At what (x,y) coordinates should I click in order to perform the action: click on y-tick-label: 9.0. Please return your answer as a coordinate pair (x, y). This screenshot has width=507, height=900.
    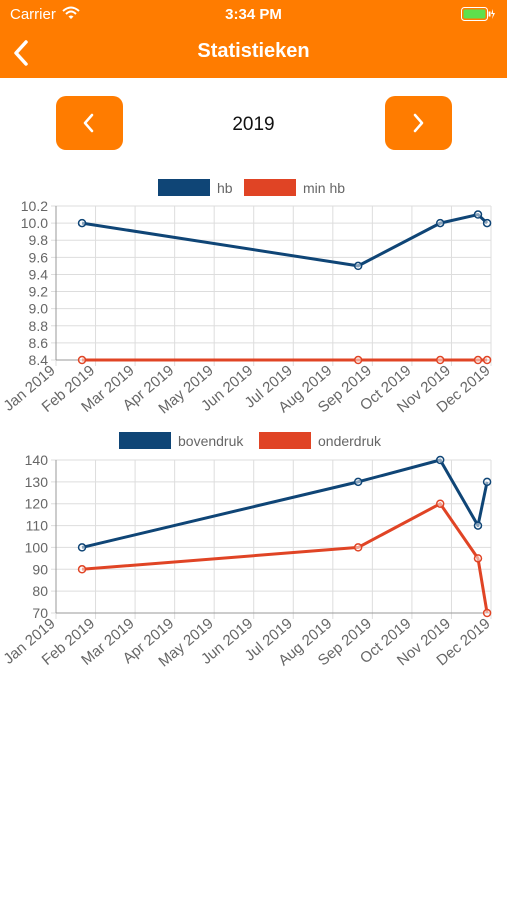
    Looking at the image, I should click on (39, 309).